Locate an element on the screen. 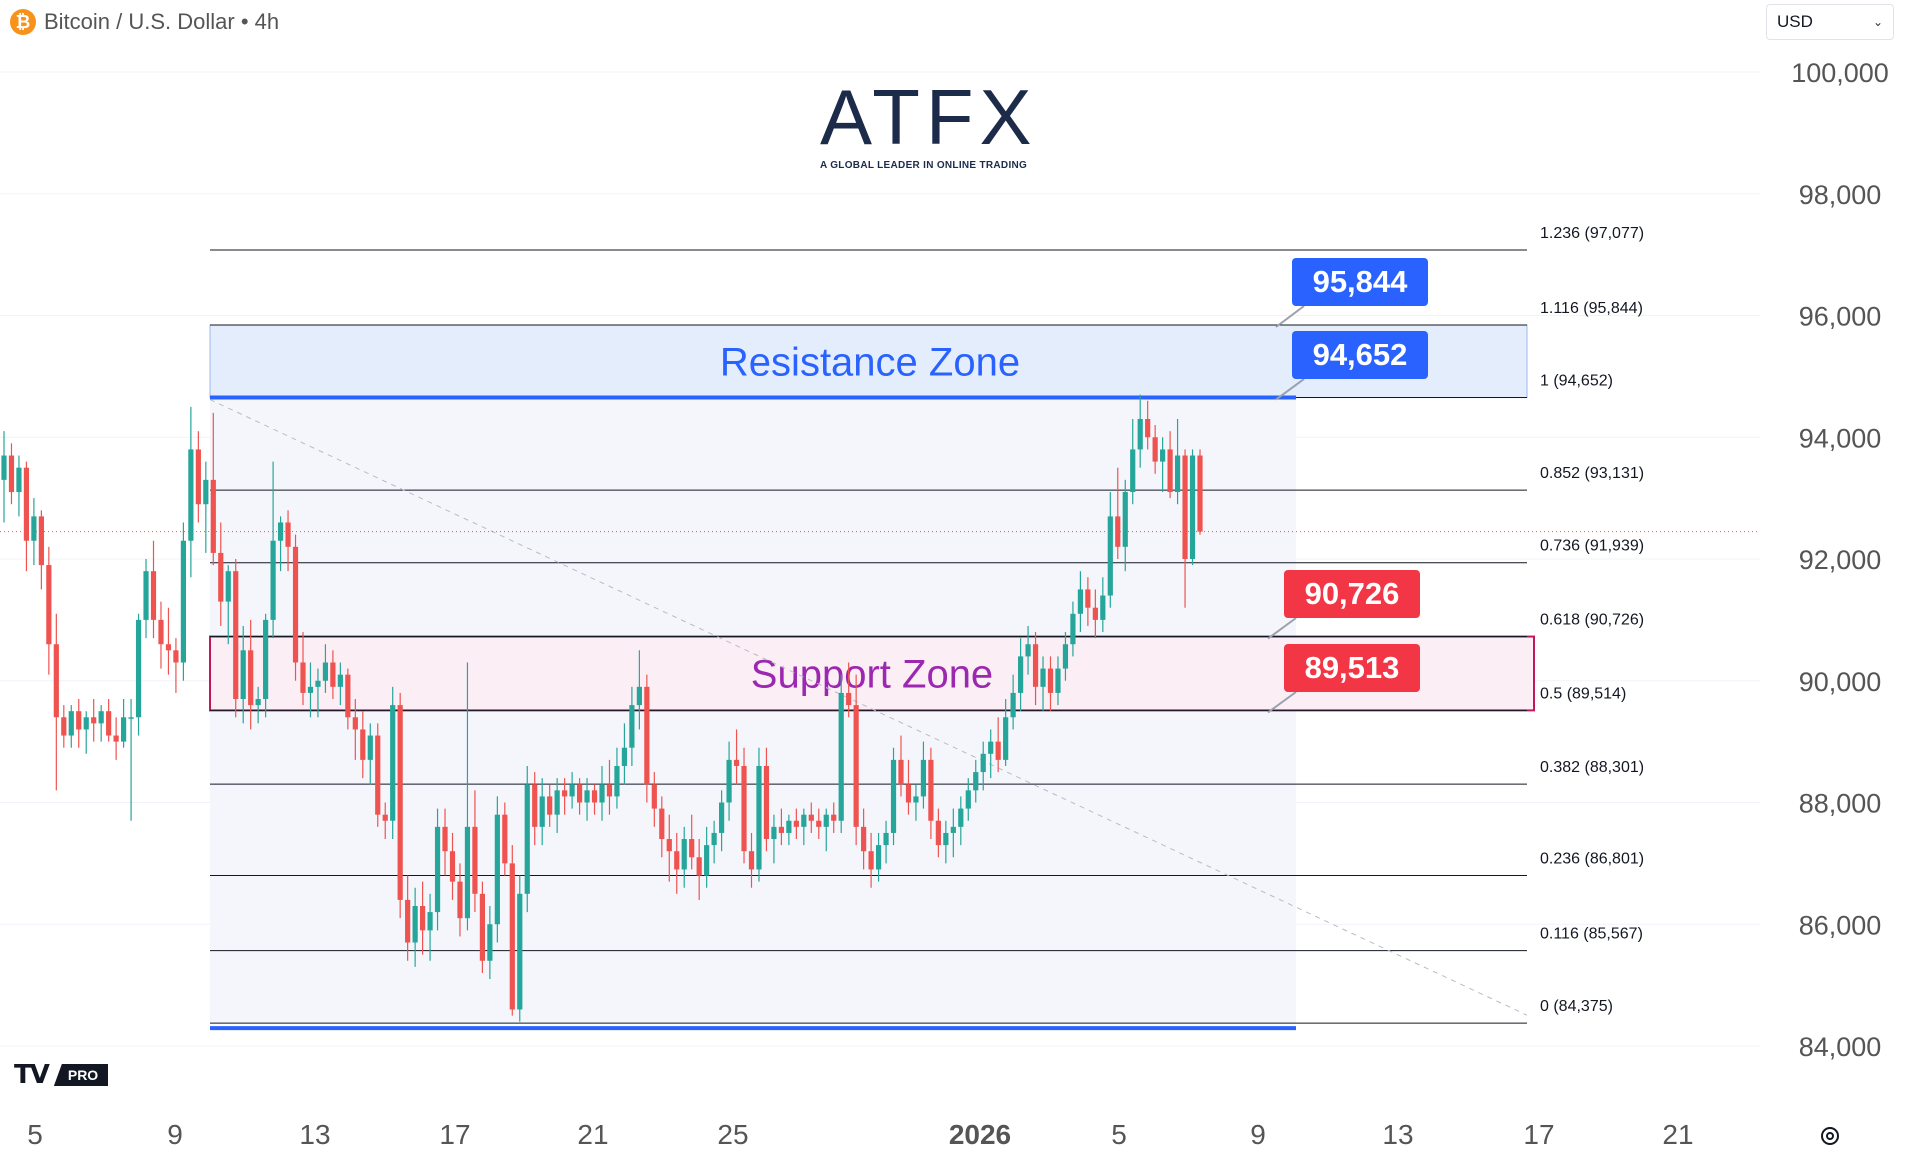 The image size is (1907, 1166). symbol-header: ₿ Bitcoin / U.S. Dollar • 4h is located at coordinates (144, 22).